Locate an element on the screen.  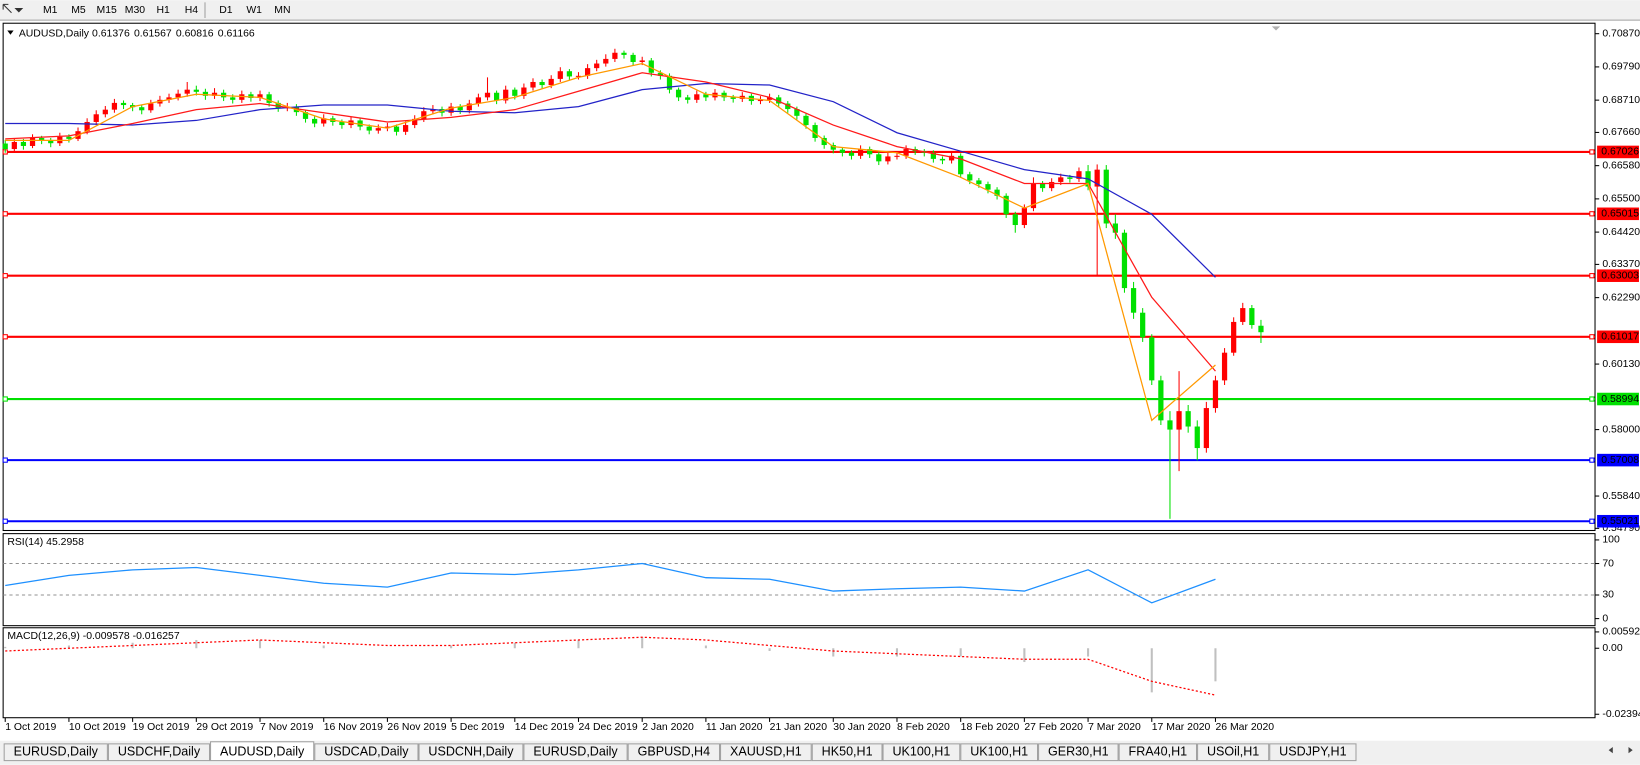
timeframe-button: H1 is located at coordinates (163, 10).